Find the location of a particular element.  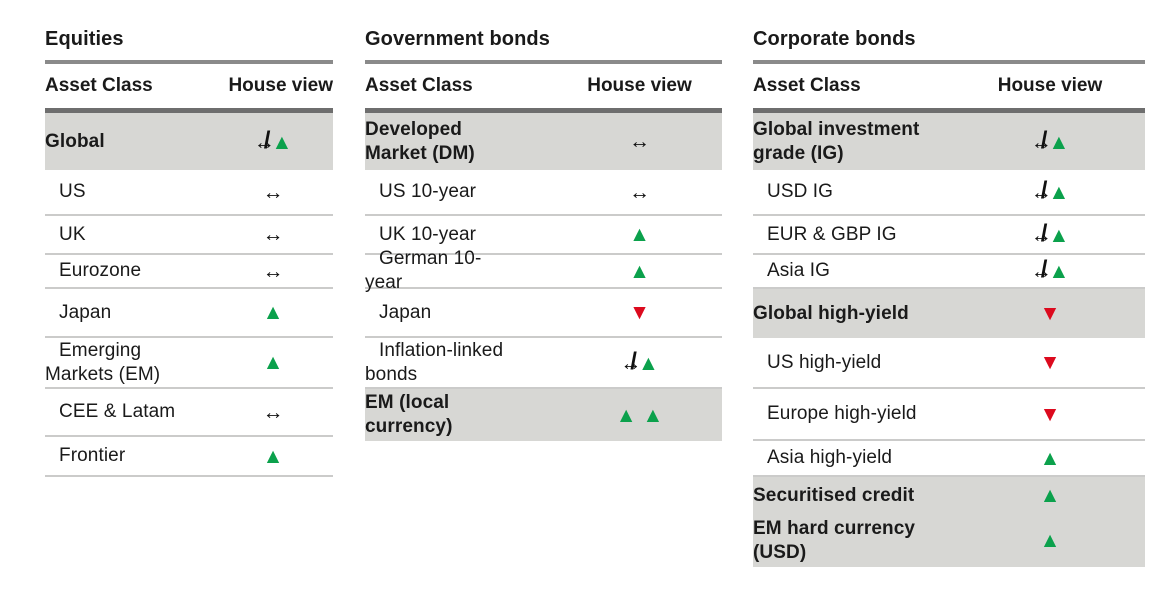

asset-class-label: Global high-yield is located at coordinates (831, 313).